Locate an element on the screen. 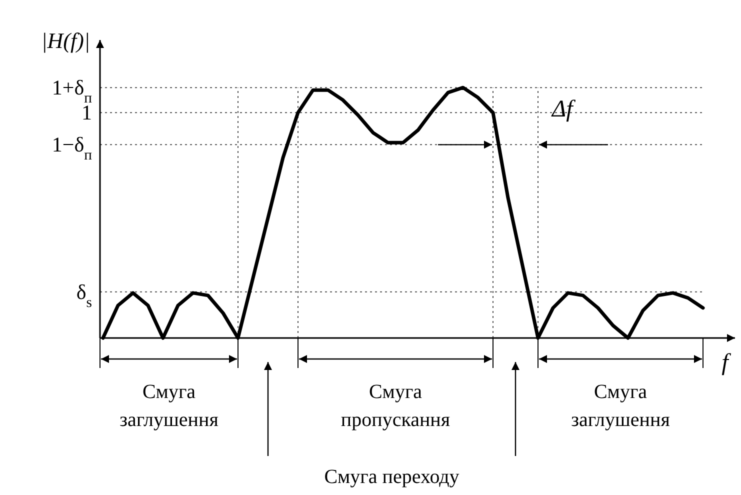  text: Смуга переходу is located at coordinates (392, 477).